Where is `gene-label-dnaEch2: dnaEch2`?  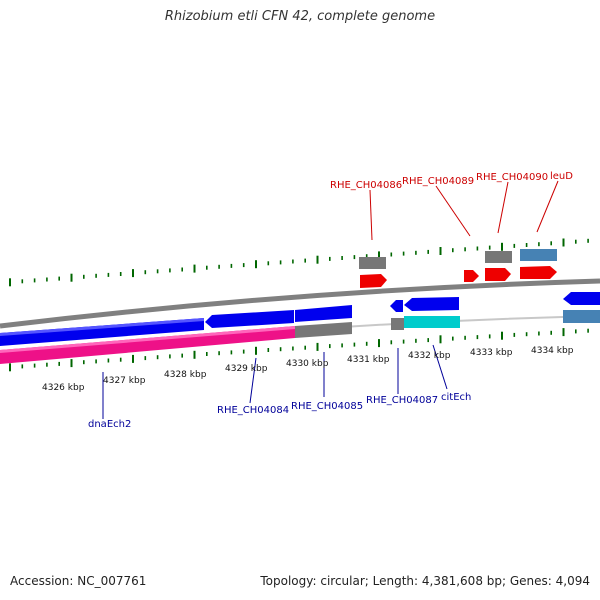 gene-label-dnaEch2: dnaEch2 is located at coordinates (109, 424).